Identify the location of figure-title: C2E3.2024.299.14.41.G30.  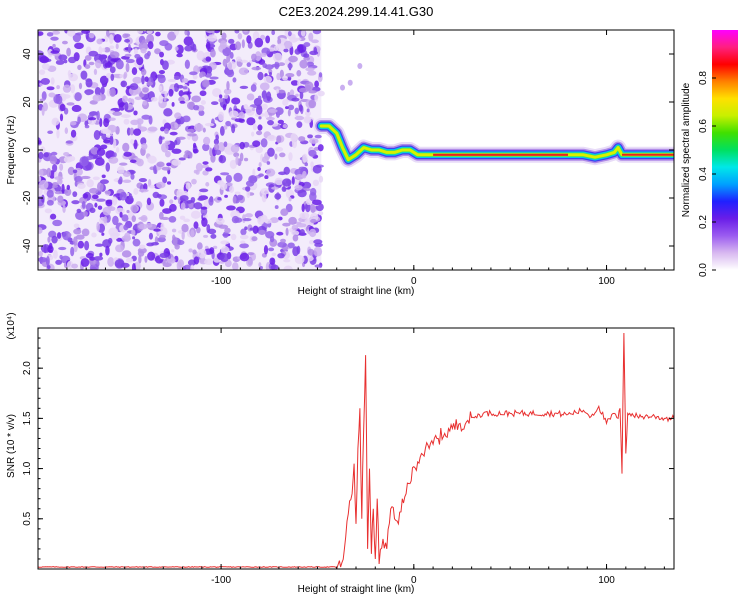
(356, 11).